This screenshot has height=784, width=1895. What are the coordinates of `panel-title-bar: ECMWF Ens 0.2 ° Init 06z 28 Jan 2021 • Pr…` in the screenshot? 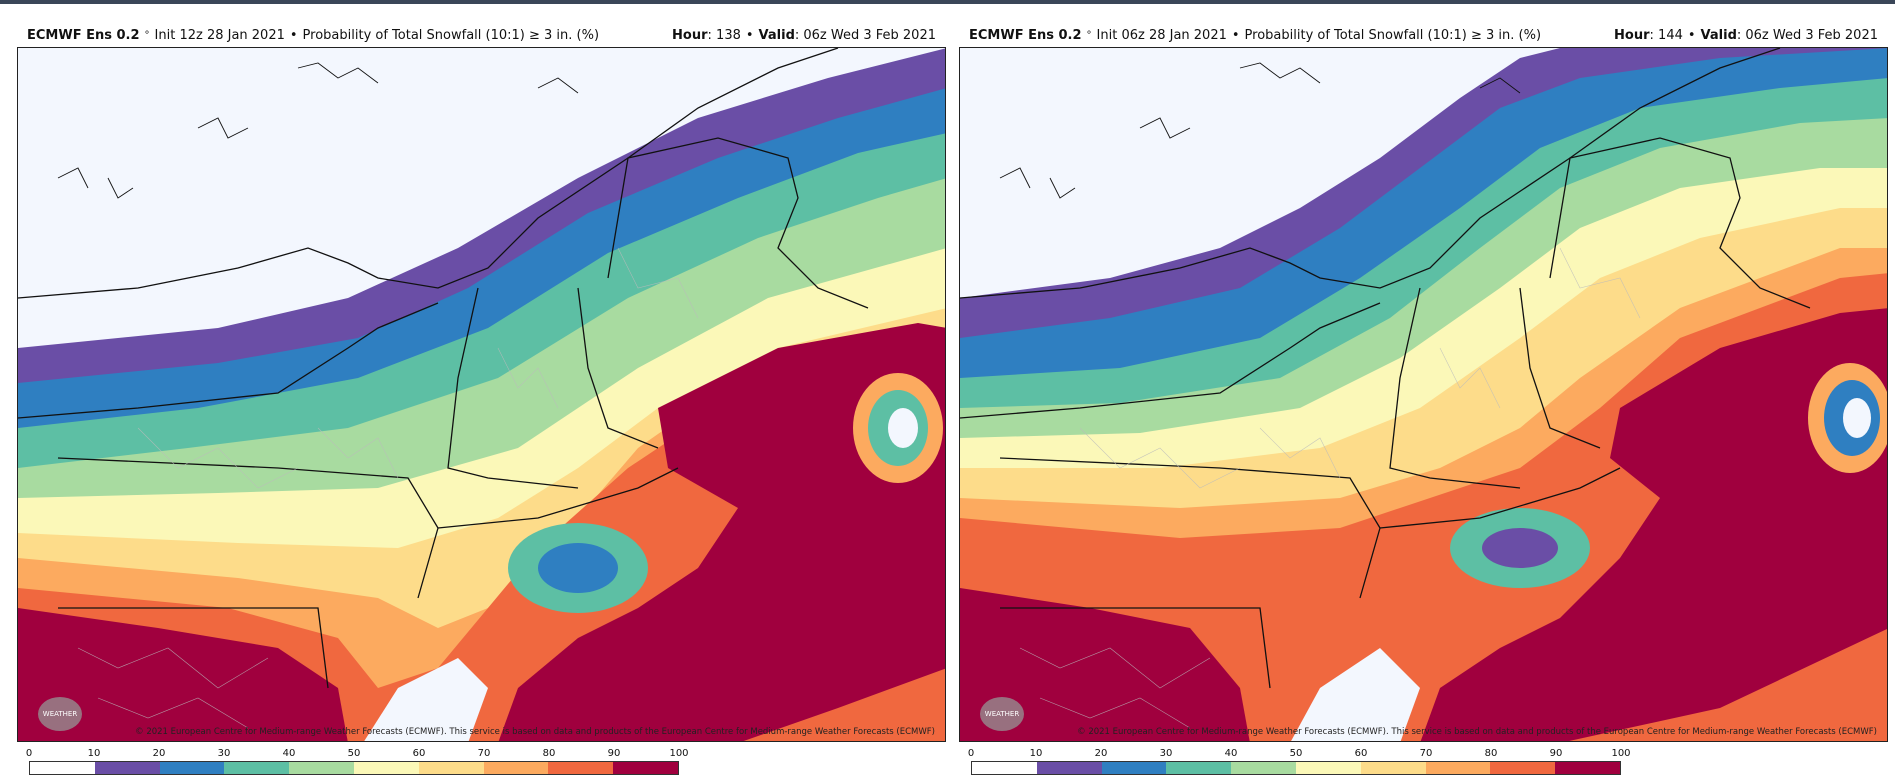 It's located at (1423, 35).